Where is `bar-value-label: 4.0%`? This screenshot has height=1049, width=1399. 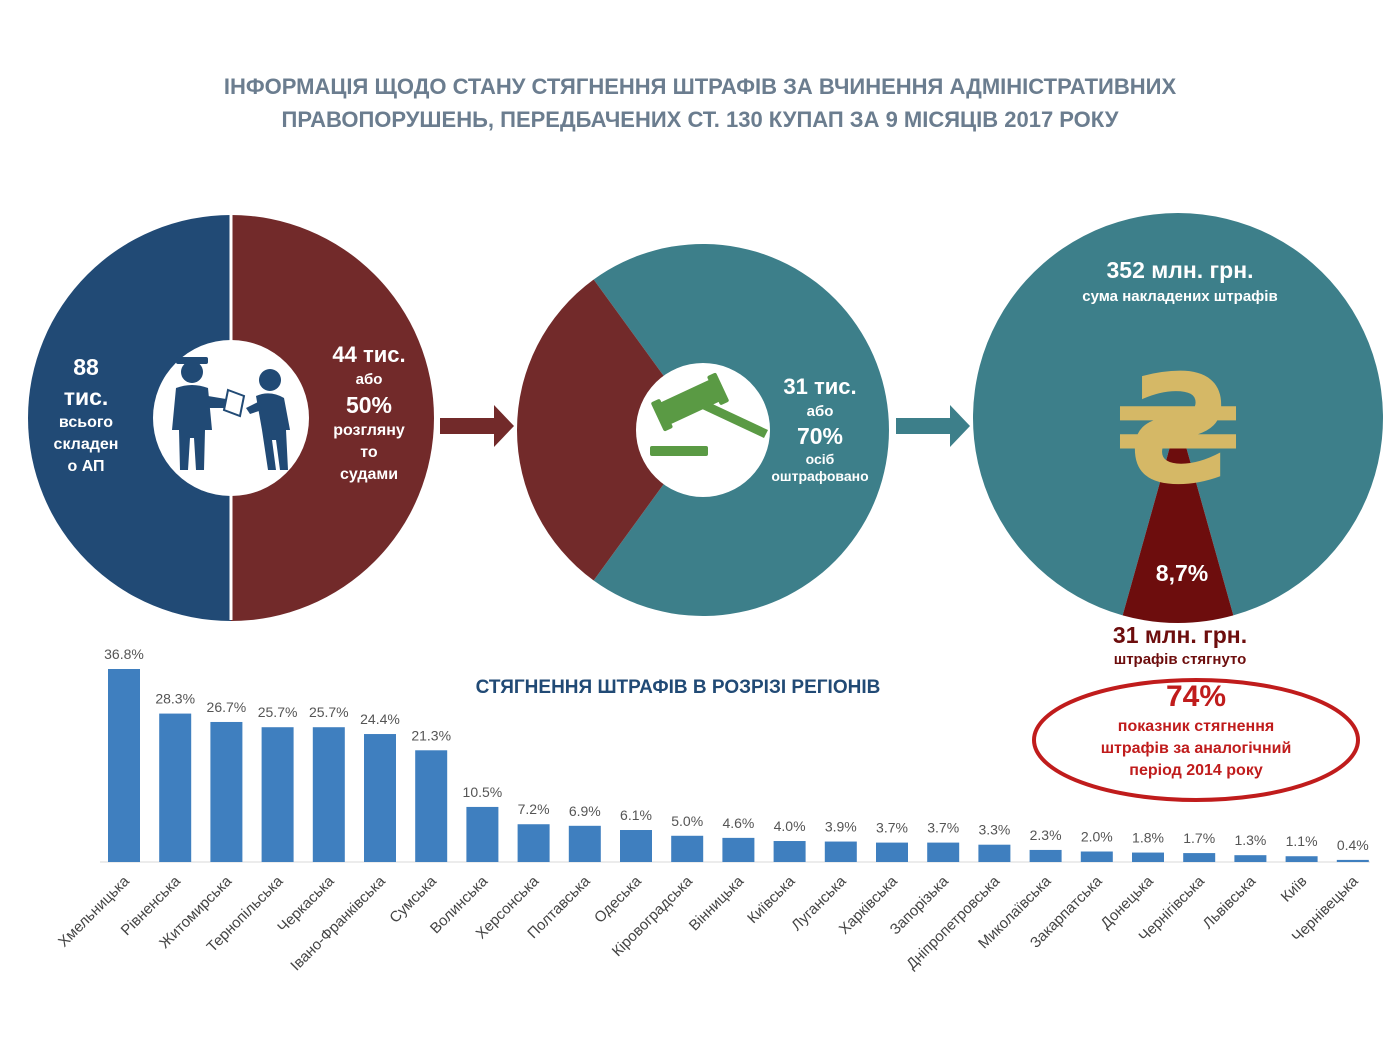
bar-value-label: 4.0% is located at coordinates (790, 826).